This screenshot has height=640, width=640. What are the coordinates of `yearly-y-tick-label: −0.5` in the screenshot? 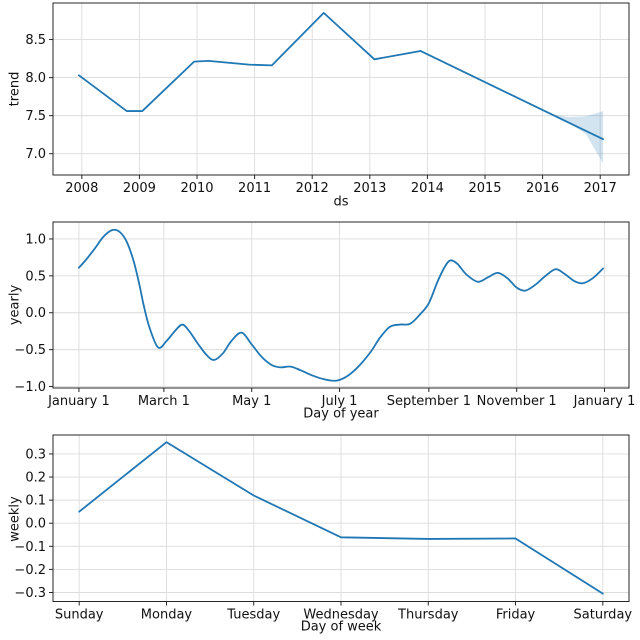 It's located at (30, 350).